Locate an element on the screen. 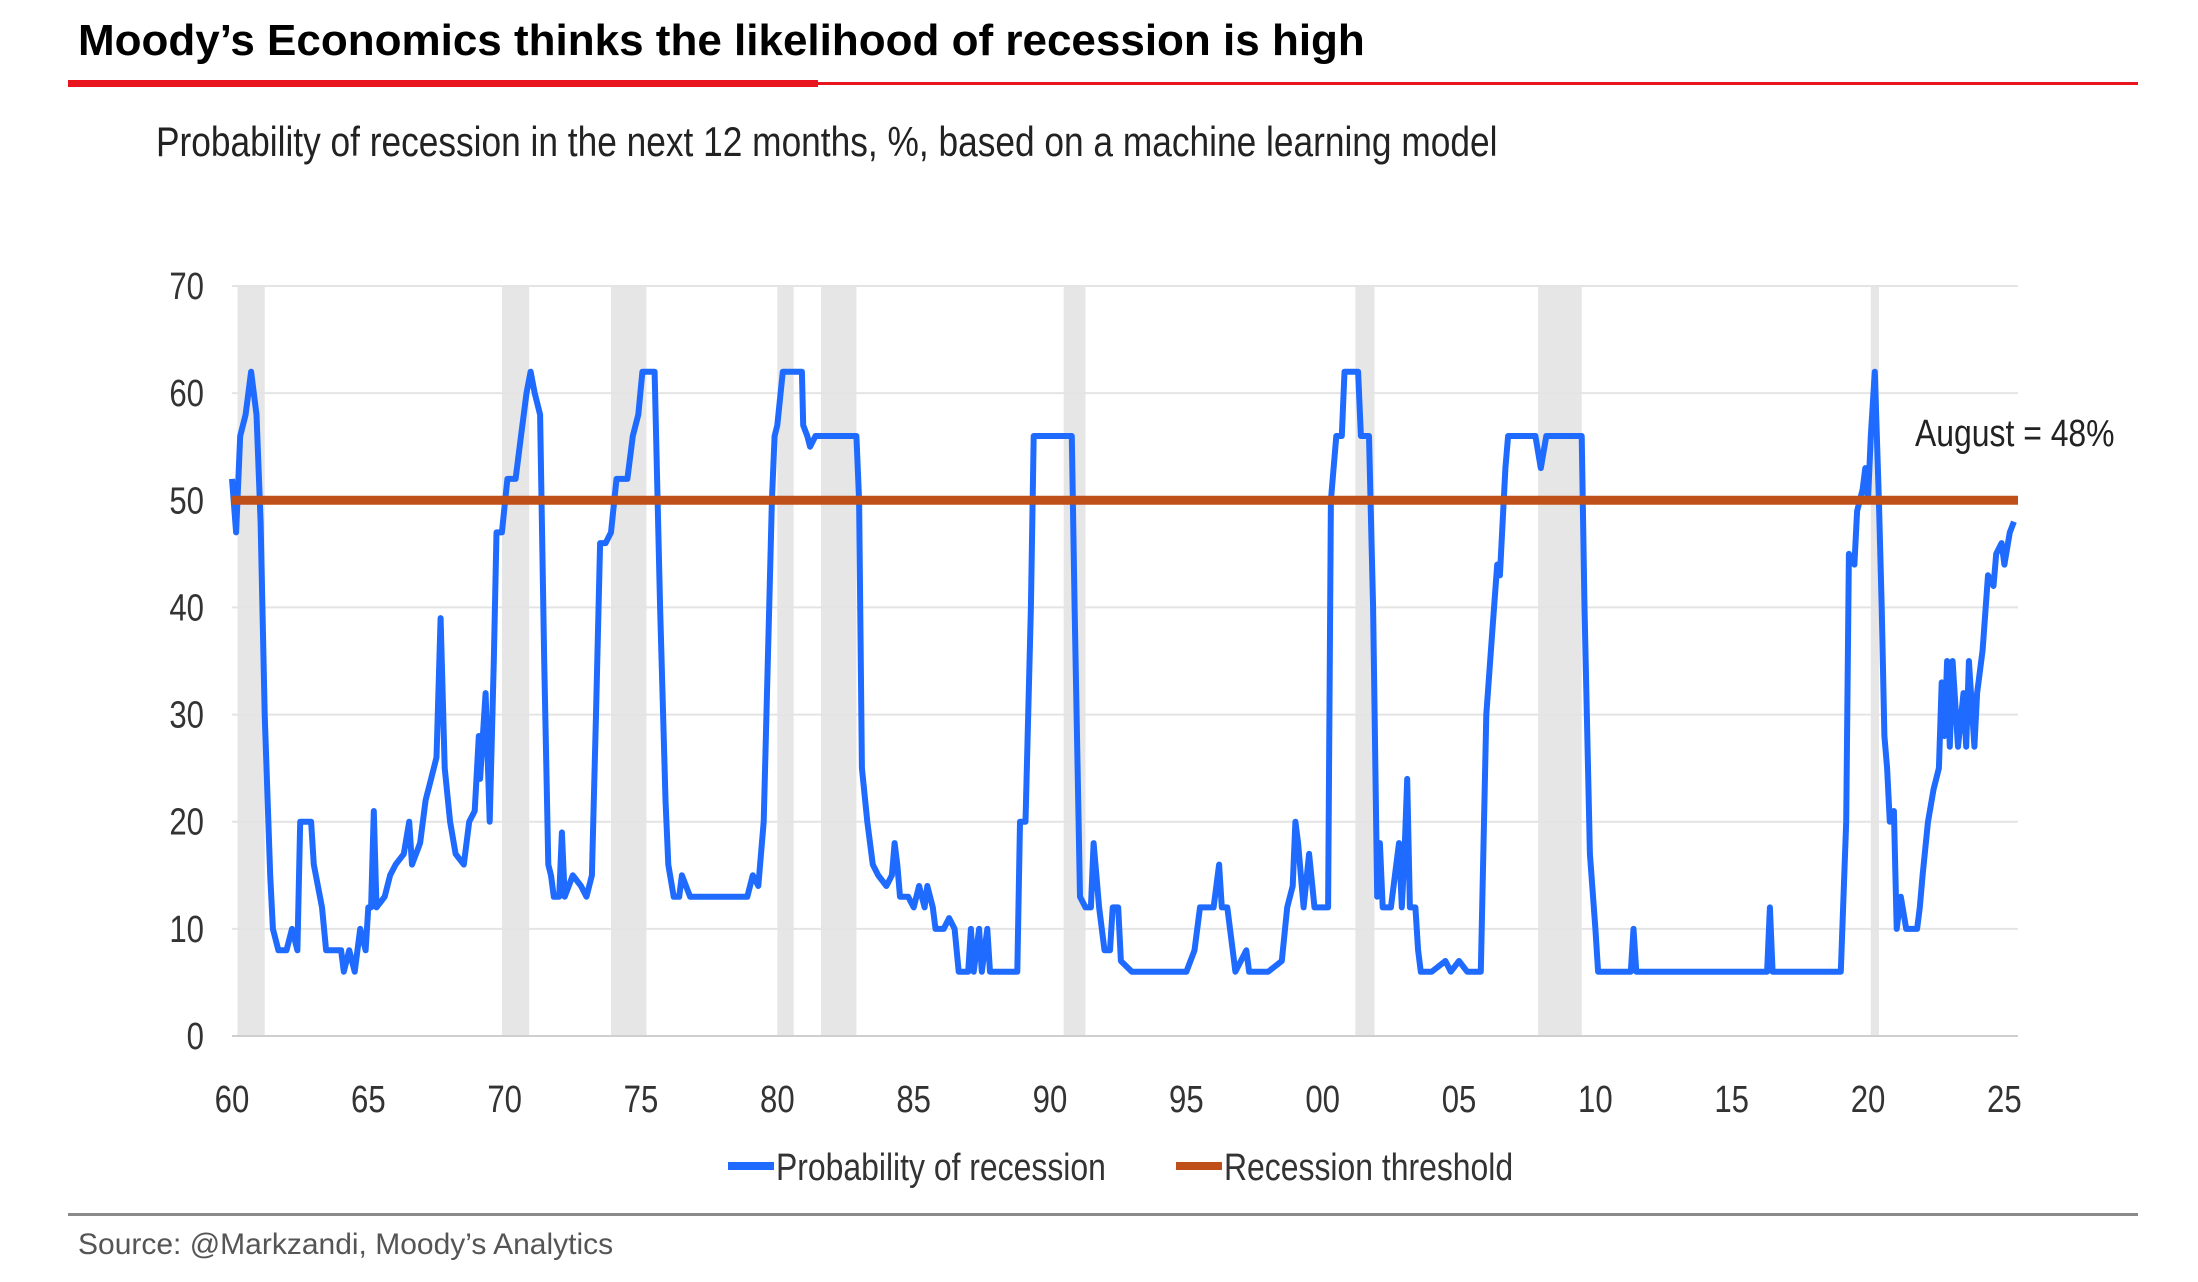 This screenshot has height=1282, width=2198. x-tick-label: 10 is located at coordinates (1595, 1100).